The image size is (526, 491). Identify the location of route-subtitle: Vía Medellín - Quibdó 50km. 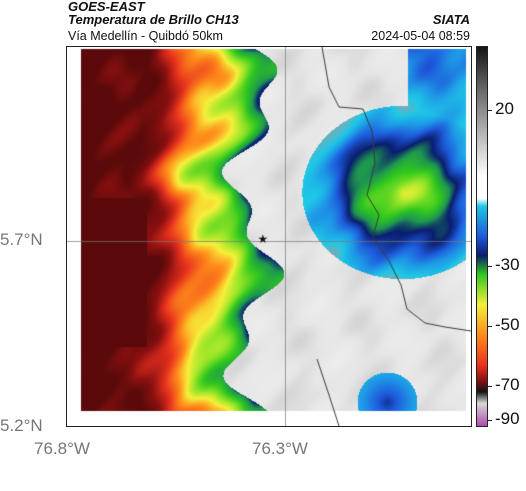
(145, 36).